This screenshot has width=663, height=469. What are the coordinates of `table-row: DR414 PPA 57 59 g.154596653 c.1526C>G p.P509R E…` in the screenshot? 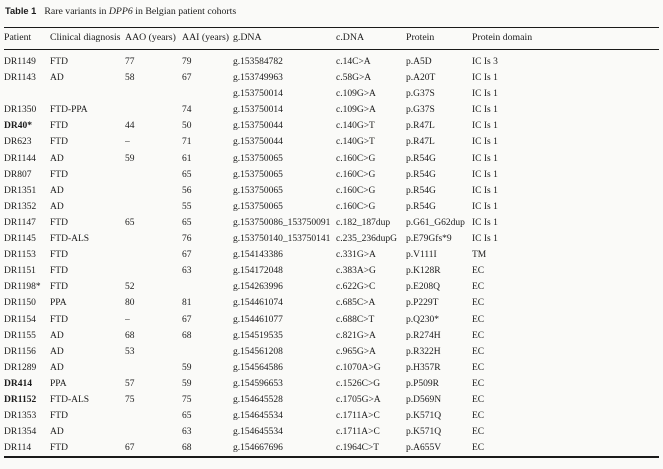 It's located at (331, 384).